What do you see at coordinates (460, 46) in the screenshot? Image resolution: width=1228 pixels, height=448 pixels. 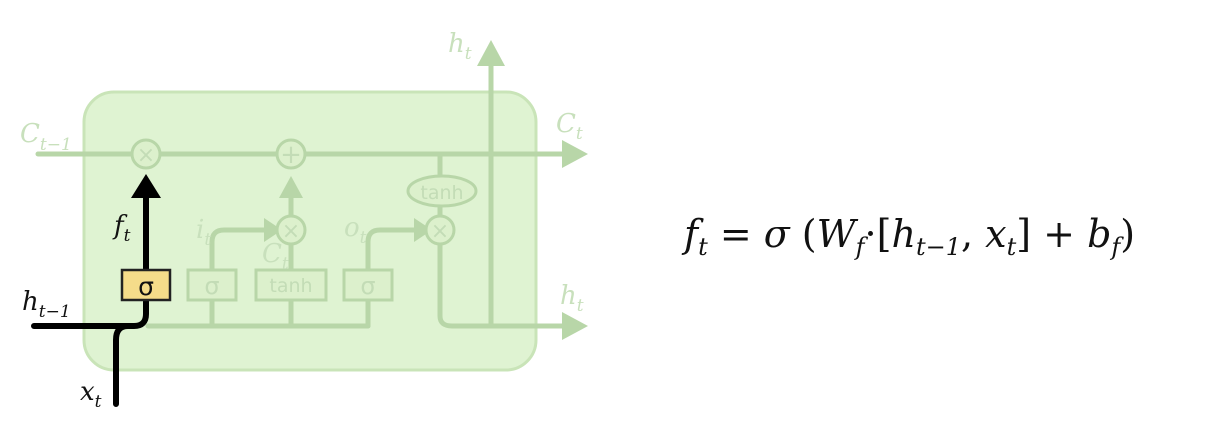 I see `h-top-label: ht` at bounding box center [460, 46].